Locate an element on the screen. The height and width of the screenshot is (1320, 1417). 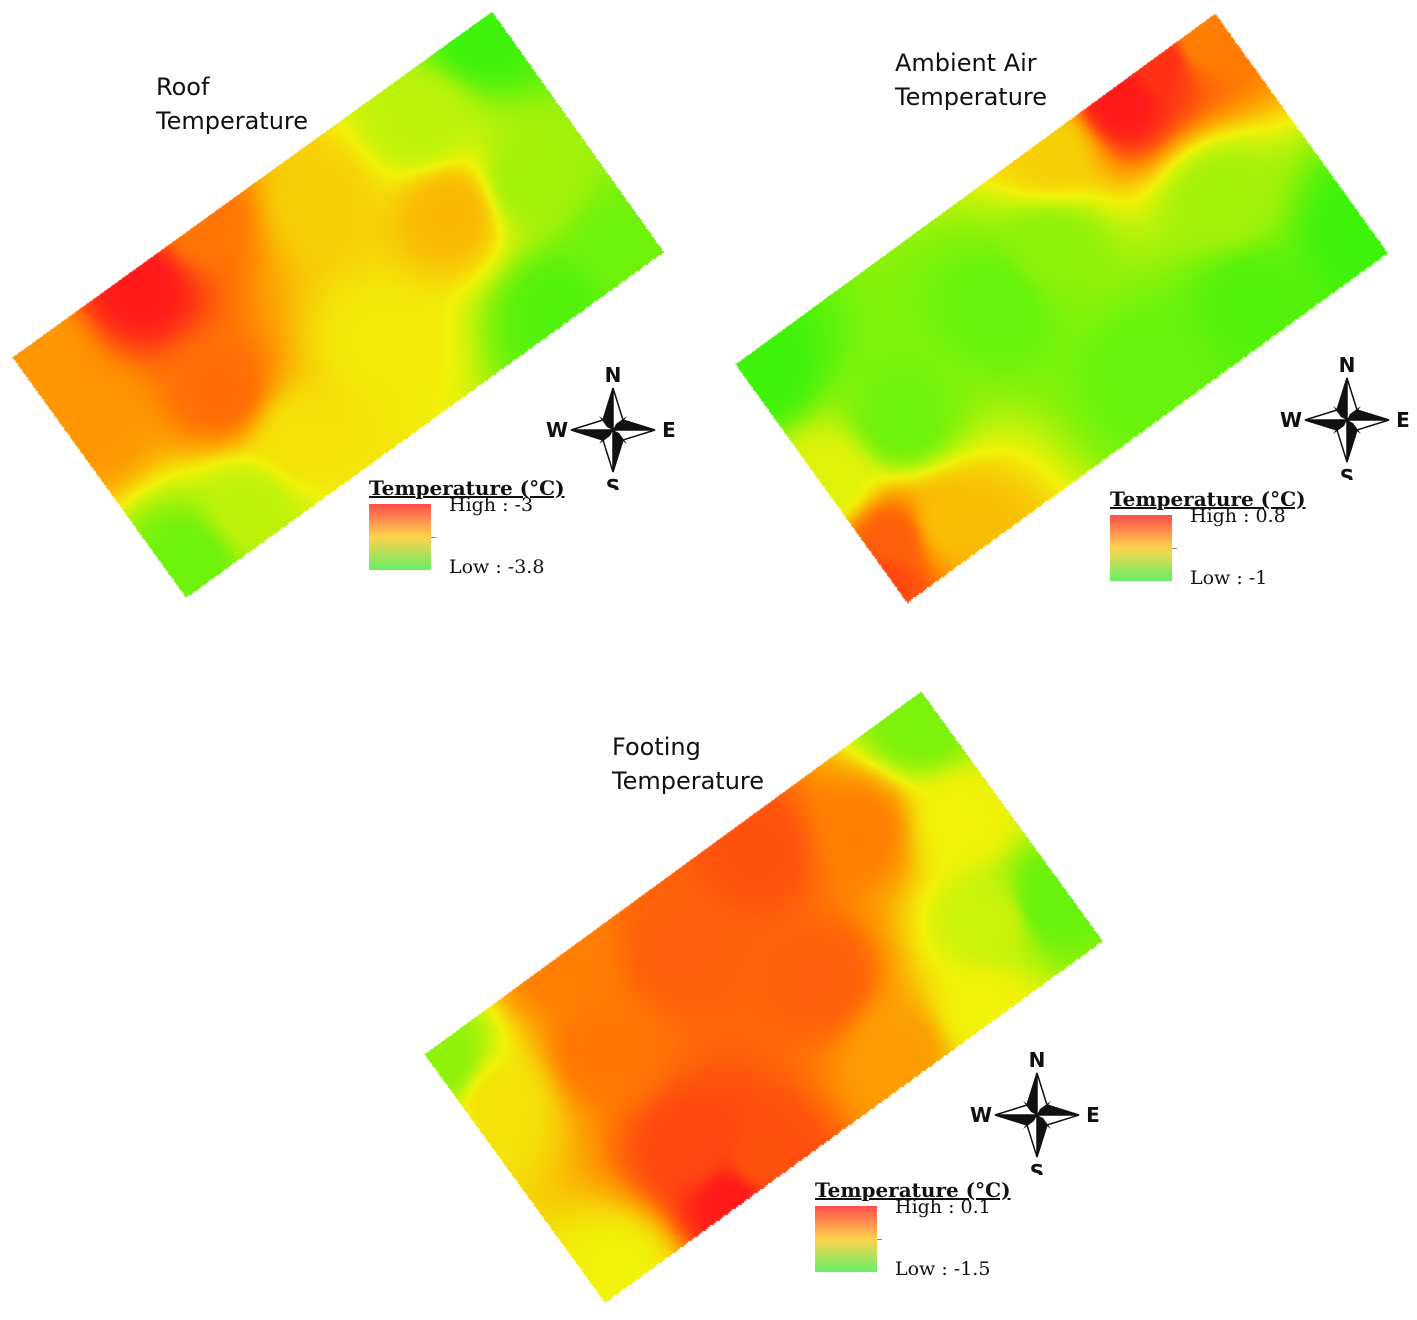
footing-title-line2: Temperature is located at coordinates (688, 781).